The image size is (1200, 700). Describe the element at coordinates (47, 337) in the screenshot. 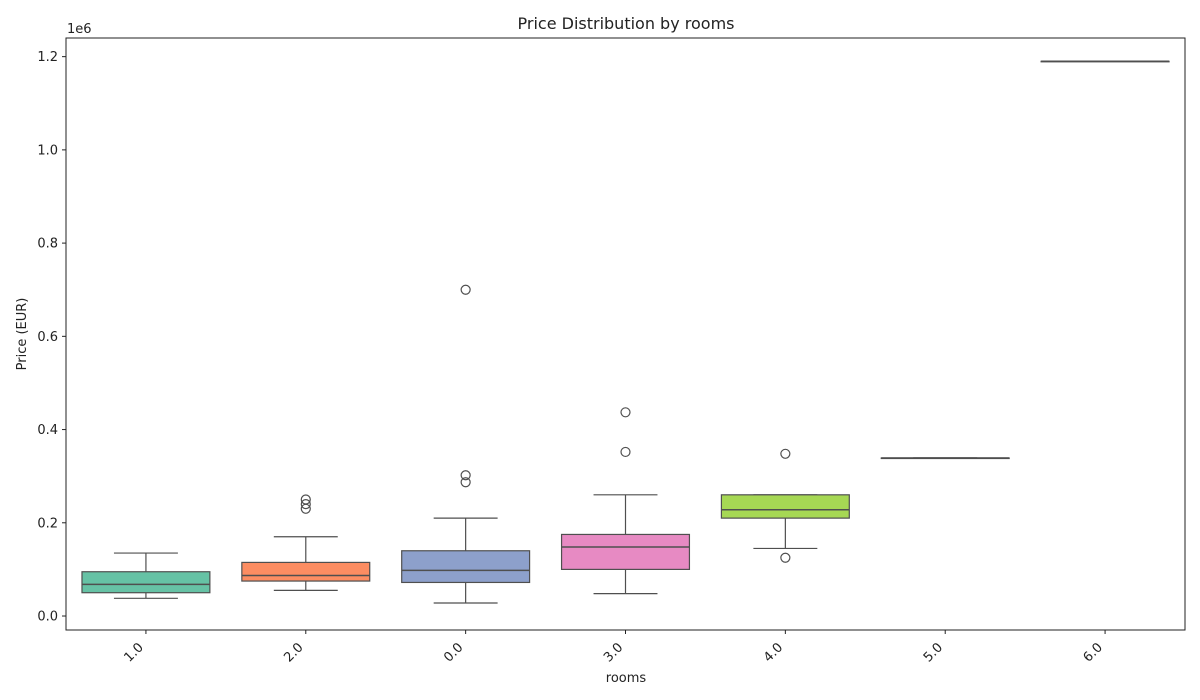

I see `y-tick-label: 0.6` at that location.